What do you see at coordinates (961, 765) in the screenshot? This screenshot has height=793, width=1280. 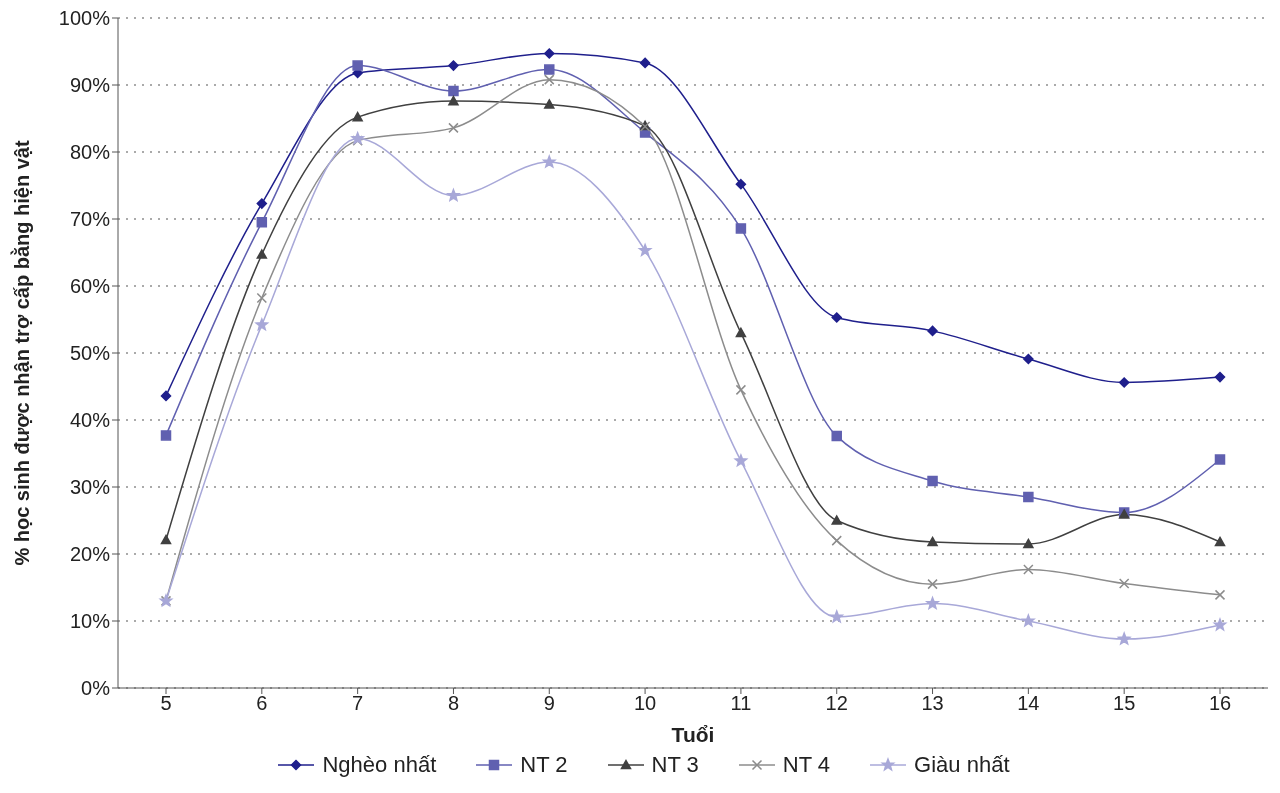 I see `legend-label: Giàu nhất` at bounding box center [961, 765].